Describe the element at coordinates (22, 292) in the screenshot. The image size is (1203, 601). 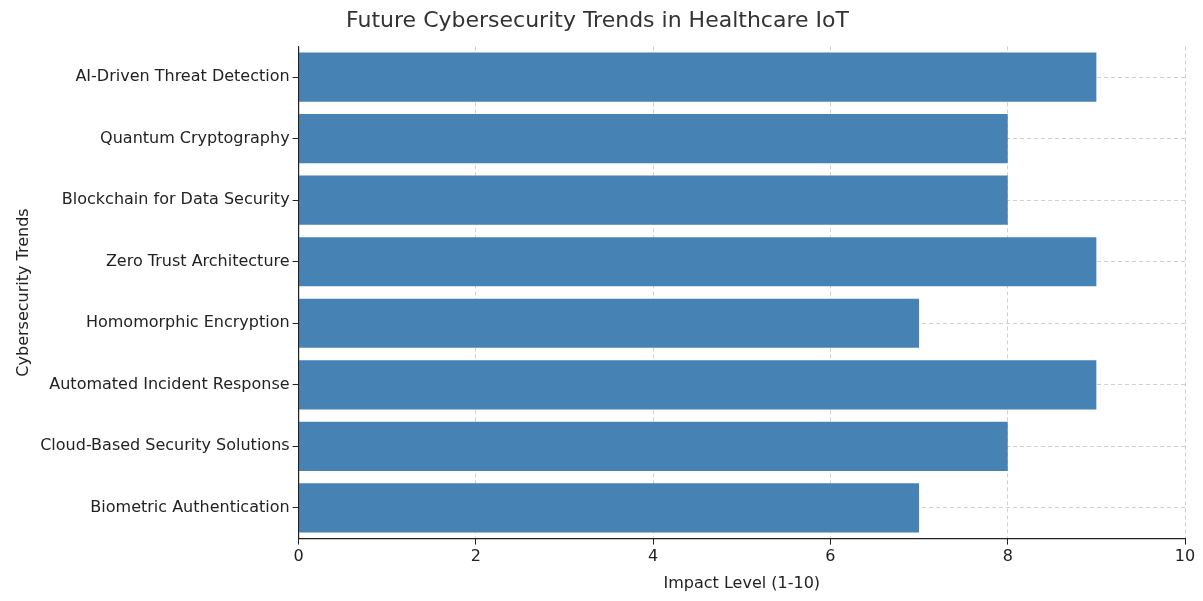
I see `y-axis-title: Cybersecurity Trends` at that location.